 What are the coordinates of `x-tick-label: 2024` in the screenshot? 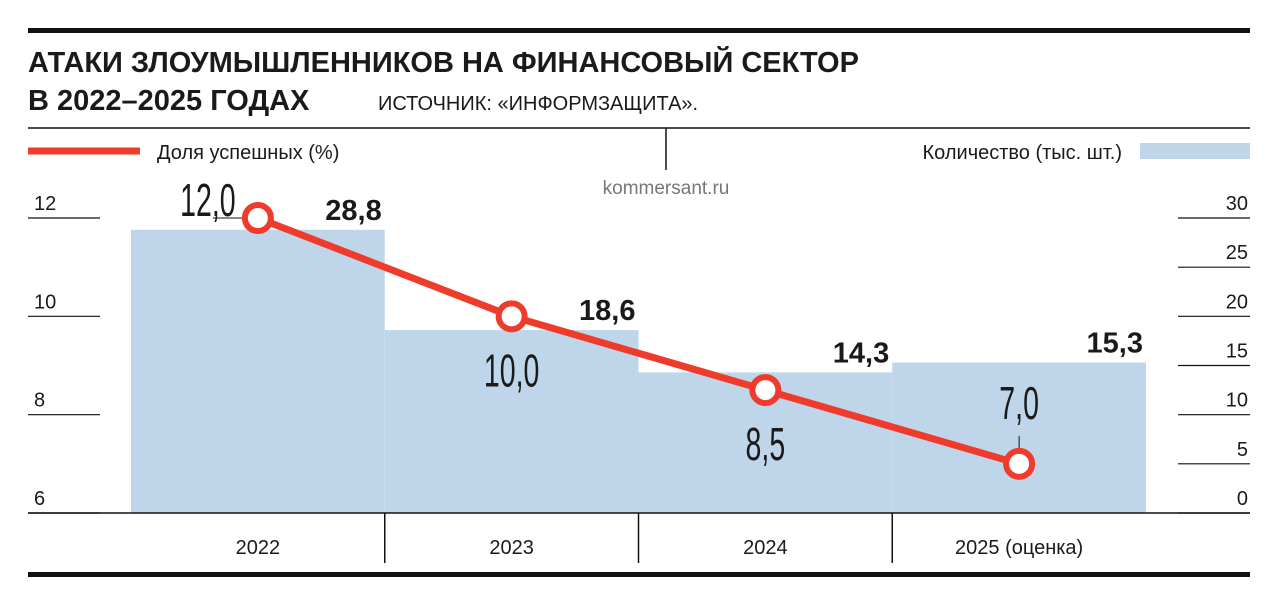 It's located at (765, 548).